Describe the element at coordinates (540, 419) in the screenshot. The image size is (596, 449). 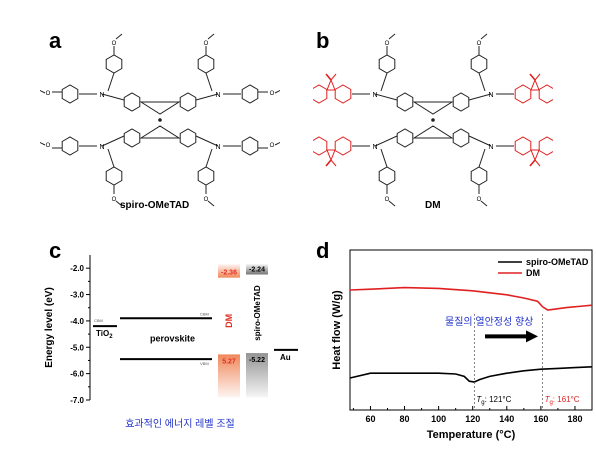
I see `x-tick-label: 160` at that location.